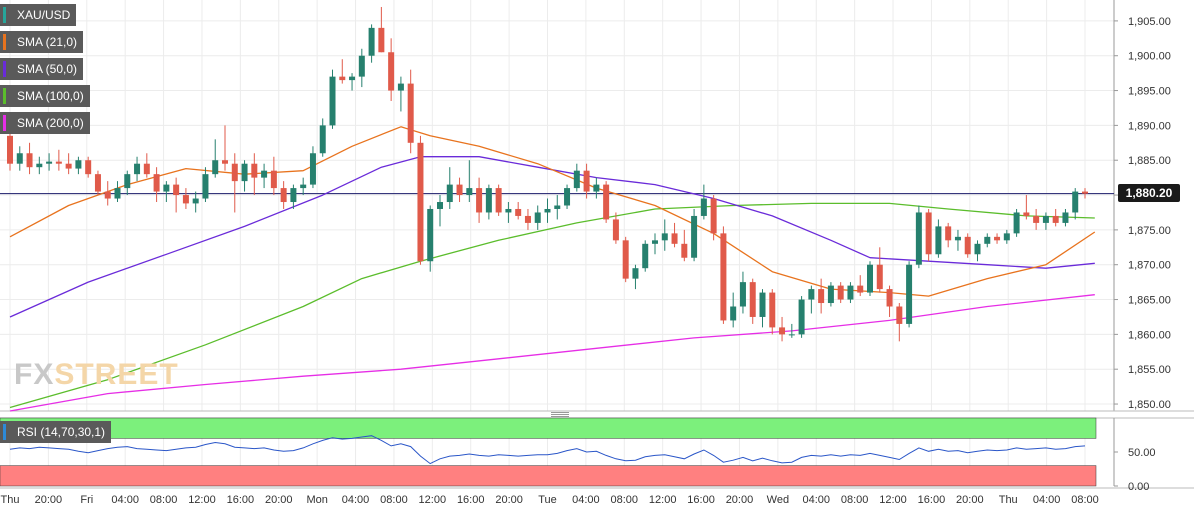  What do you see at coordinates (42, 69) in the screenshot?
I see `legend-sma50: SMA (50,0)` at bounding box center [42, 69].